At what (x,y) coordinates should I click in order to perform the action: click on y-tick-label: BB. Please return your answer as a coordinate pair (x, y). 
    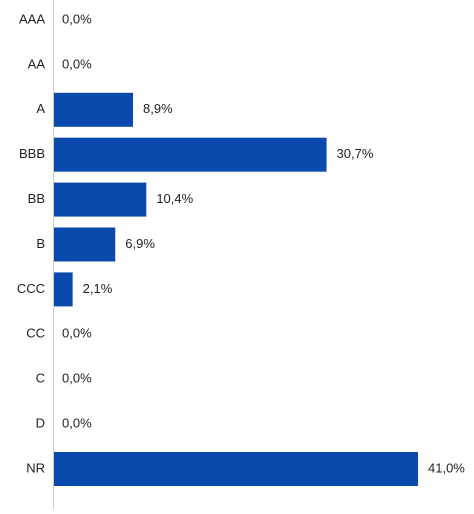
    Looking at the image, I should click on (36, 198).